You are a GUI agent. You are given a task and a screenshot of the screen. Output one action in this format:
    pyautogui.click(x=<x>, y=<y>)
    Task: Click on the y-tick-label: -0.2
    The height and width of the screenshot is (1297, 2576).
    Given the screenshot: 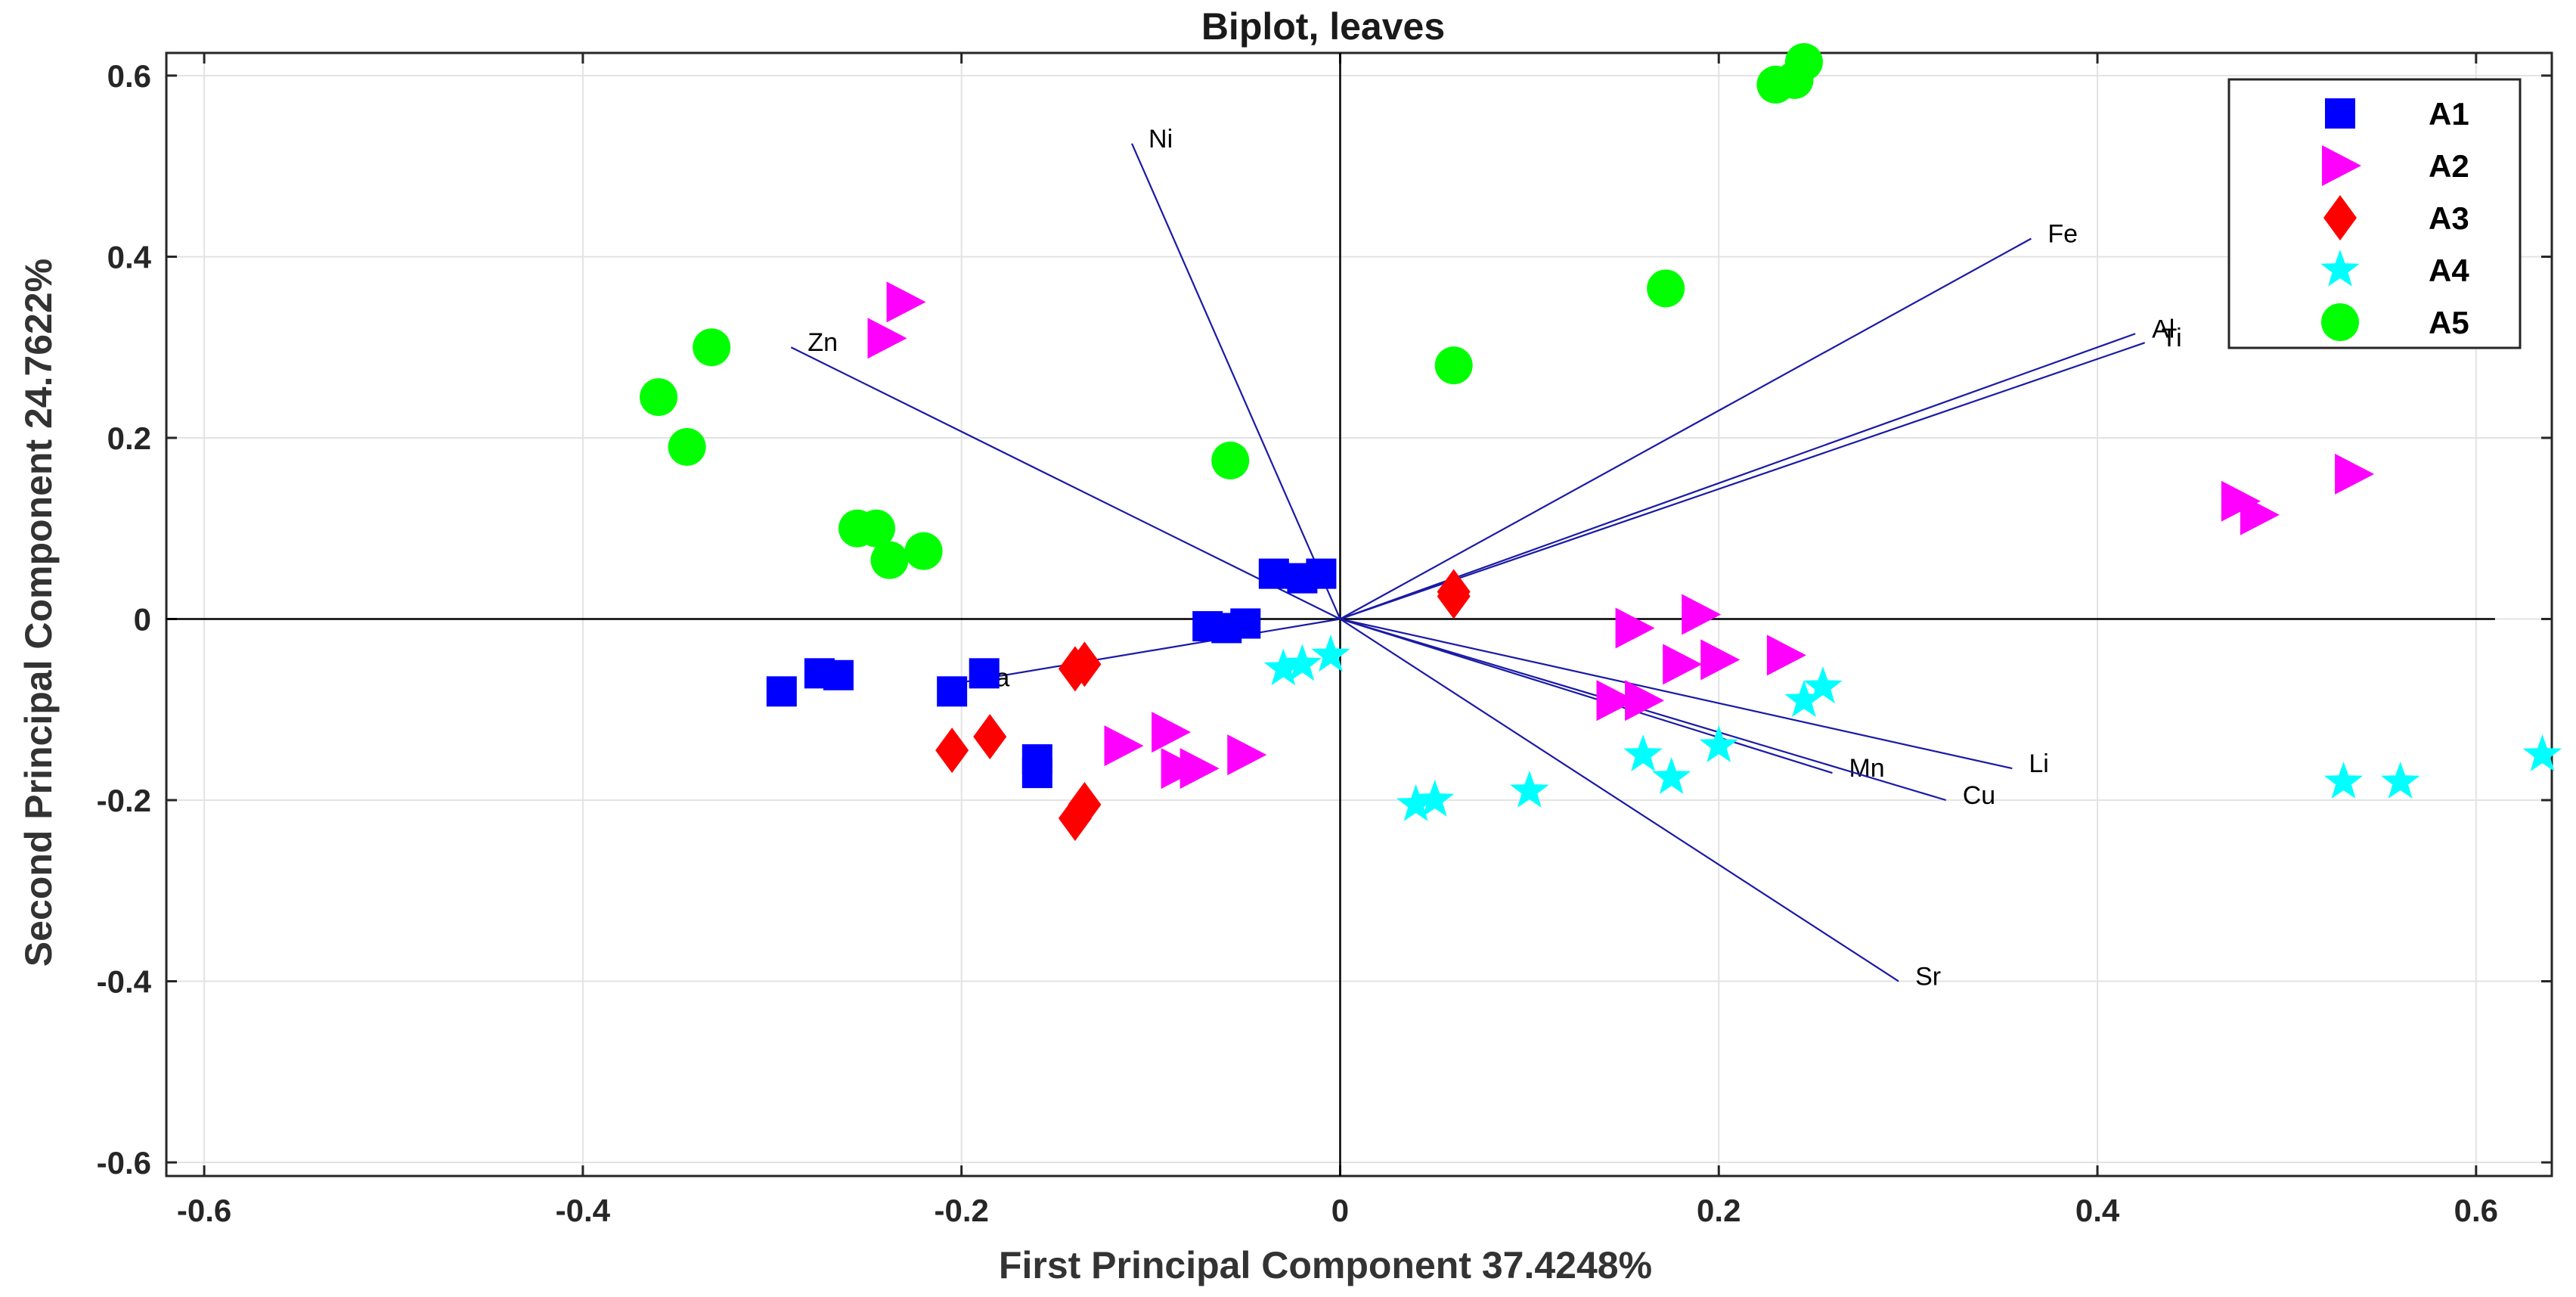 What is the action you would take?
    pyautogui.click(x=124, y=801)
    